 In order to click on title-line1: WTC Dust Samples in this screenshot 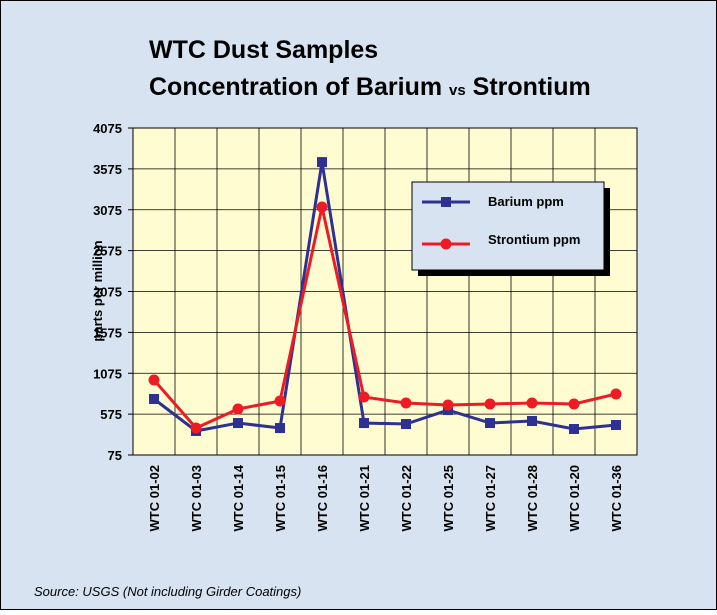, I will do `click(263, 50)`.